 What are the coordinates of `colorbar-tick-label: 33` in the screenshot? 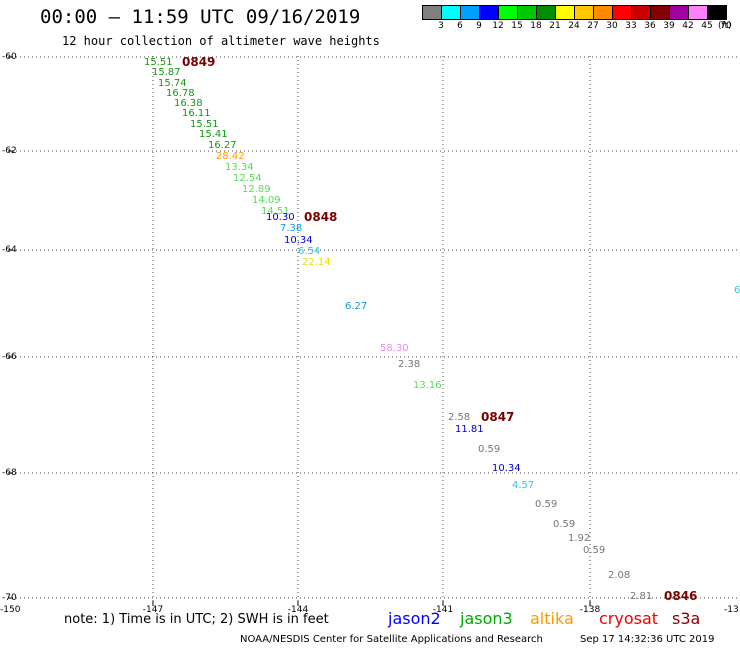 It's located at (631, 26).